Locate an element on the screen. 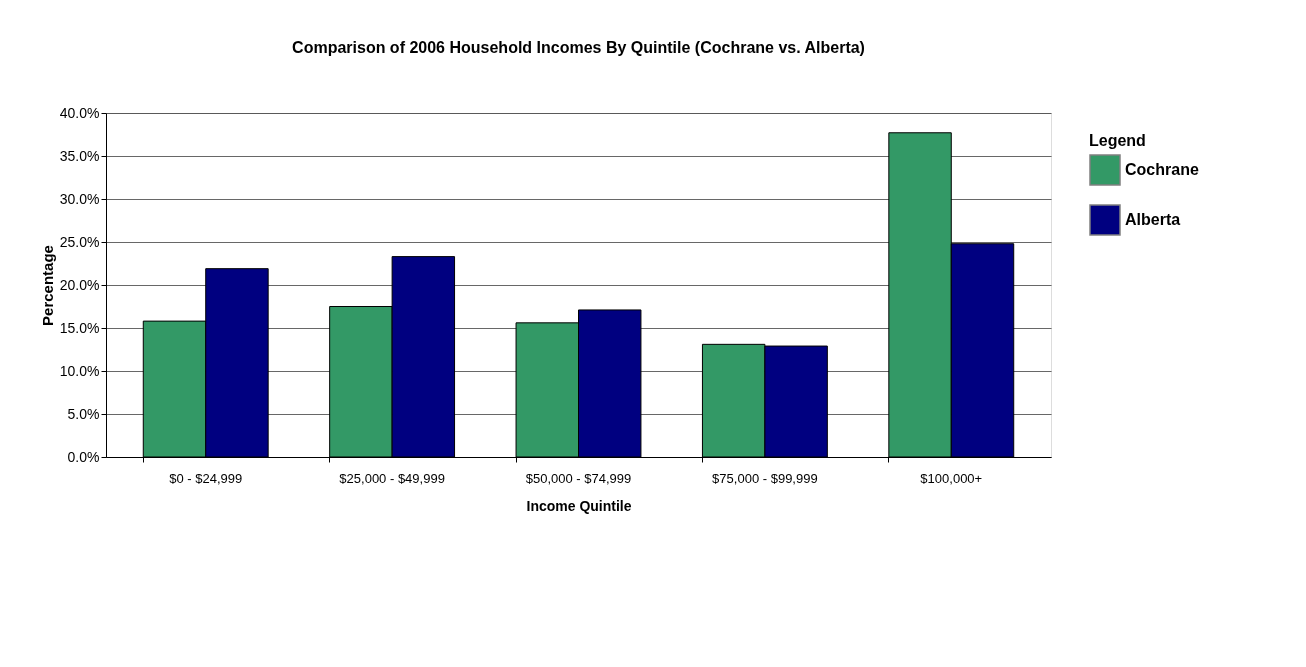  y-tick-label: 35.0% is located at coordinates (79, 155).